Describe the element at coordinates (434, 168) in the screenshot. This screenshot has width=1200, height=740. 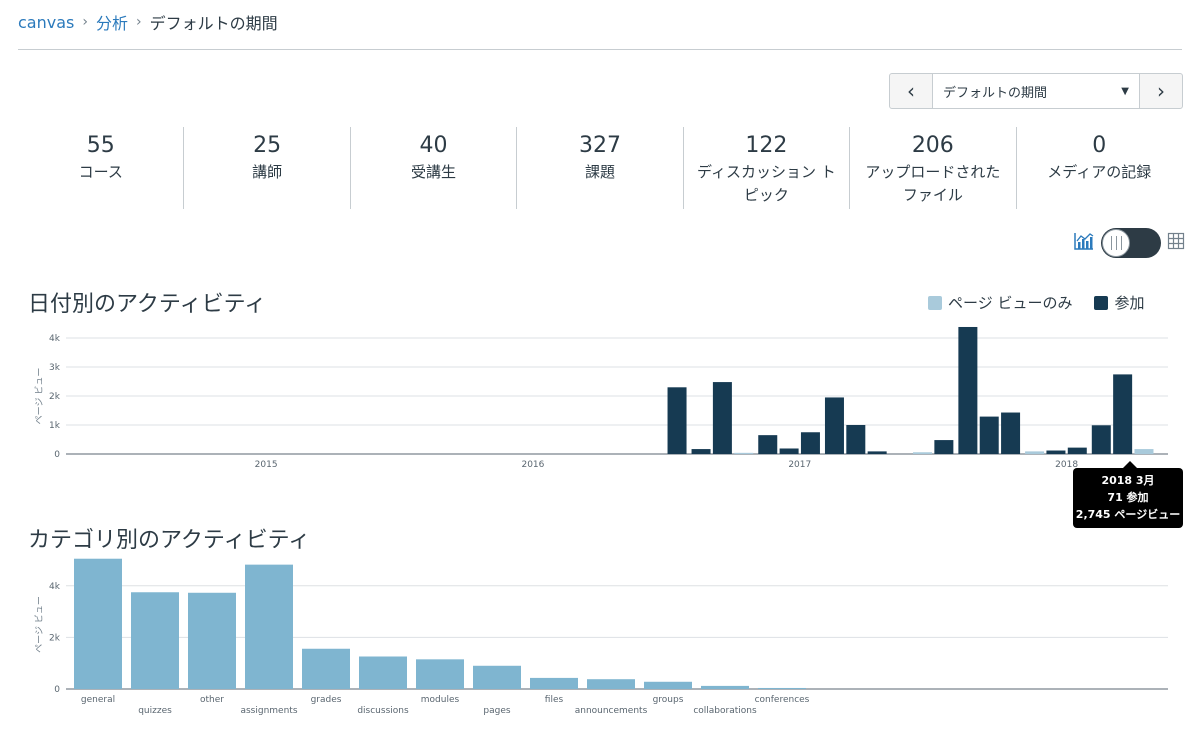
I see `stat-students: 40 受講生` at that location.